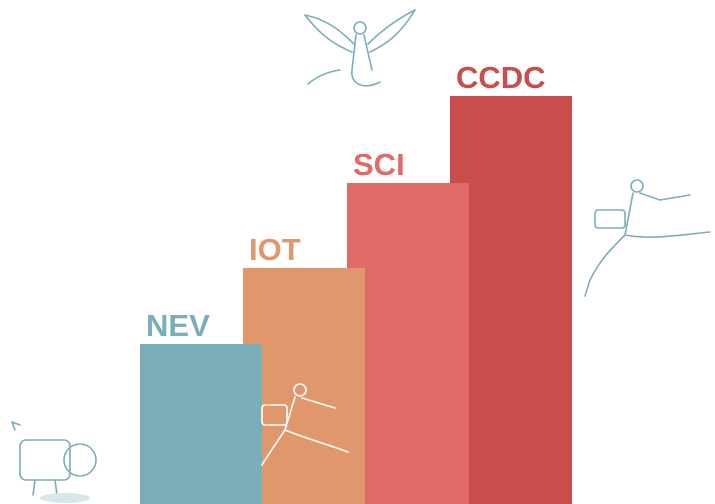  I want to click on step-label: NEV, so click(178, 325).